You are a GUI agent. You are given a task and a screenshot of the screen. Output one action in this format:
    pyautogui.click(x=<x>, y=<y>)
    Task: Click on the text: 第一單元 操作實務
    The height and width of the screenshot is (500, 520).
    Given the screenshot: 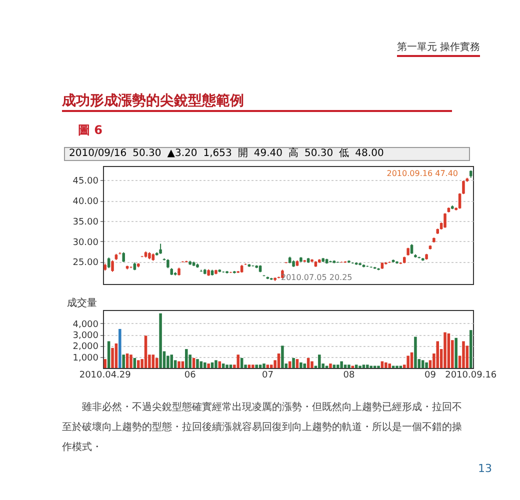 What is the action you would take?
    pyautogui.click(x=438, y=48)
    